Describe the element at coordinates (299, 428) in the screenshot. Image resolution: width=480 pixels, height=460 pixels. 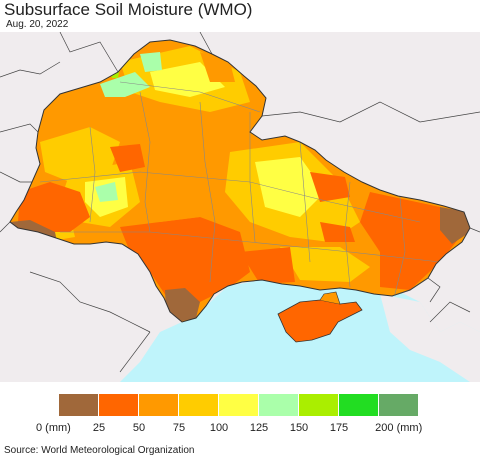
I see `legend-tick-150: 150` at that location.